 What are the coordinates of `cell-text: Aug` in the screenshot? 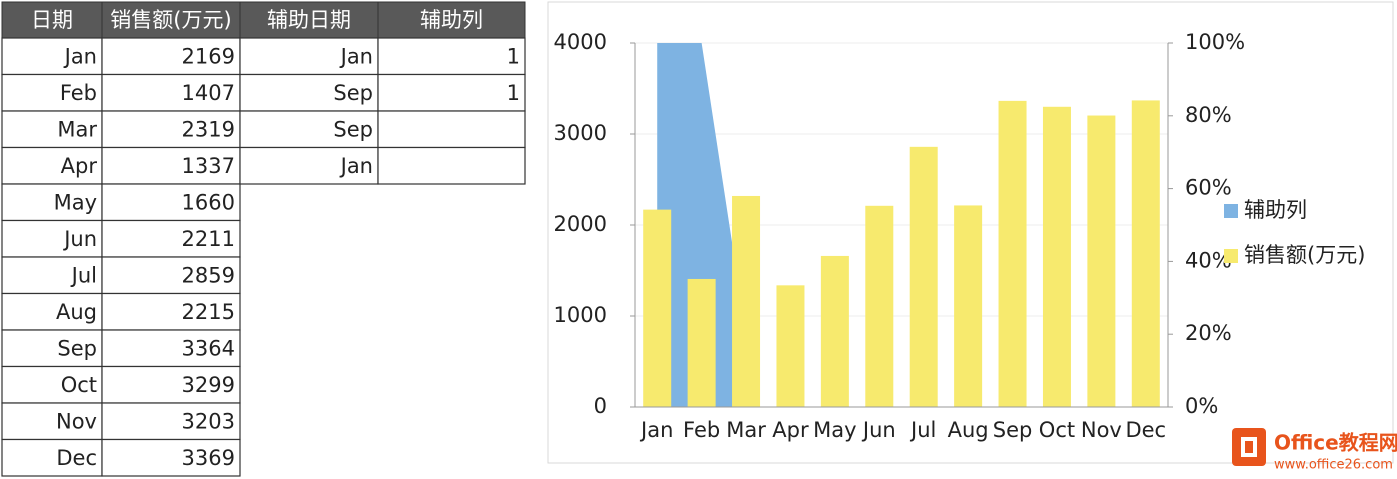 It's located at (76, 312).